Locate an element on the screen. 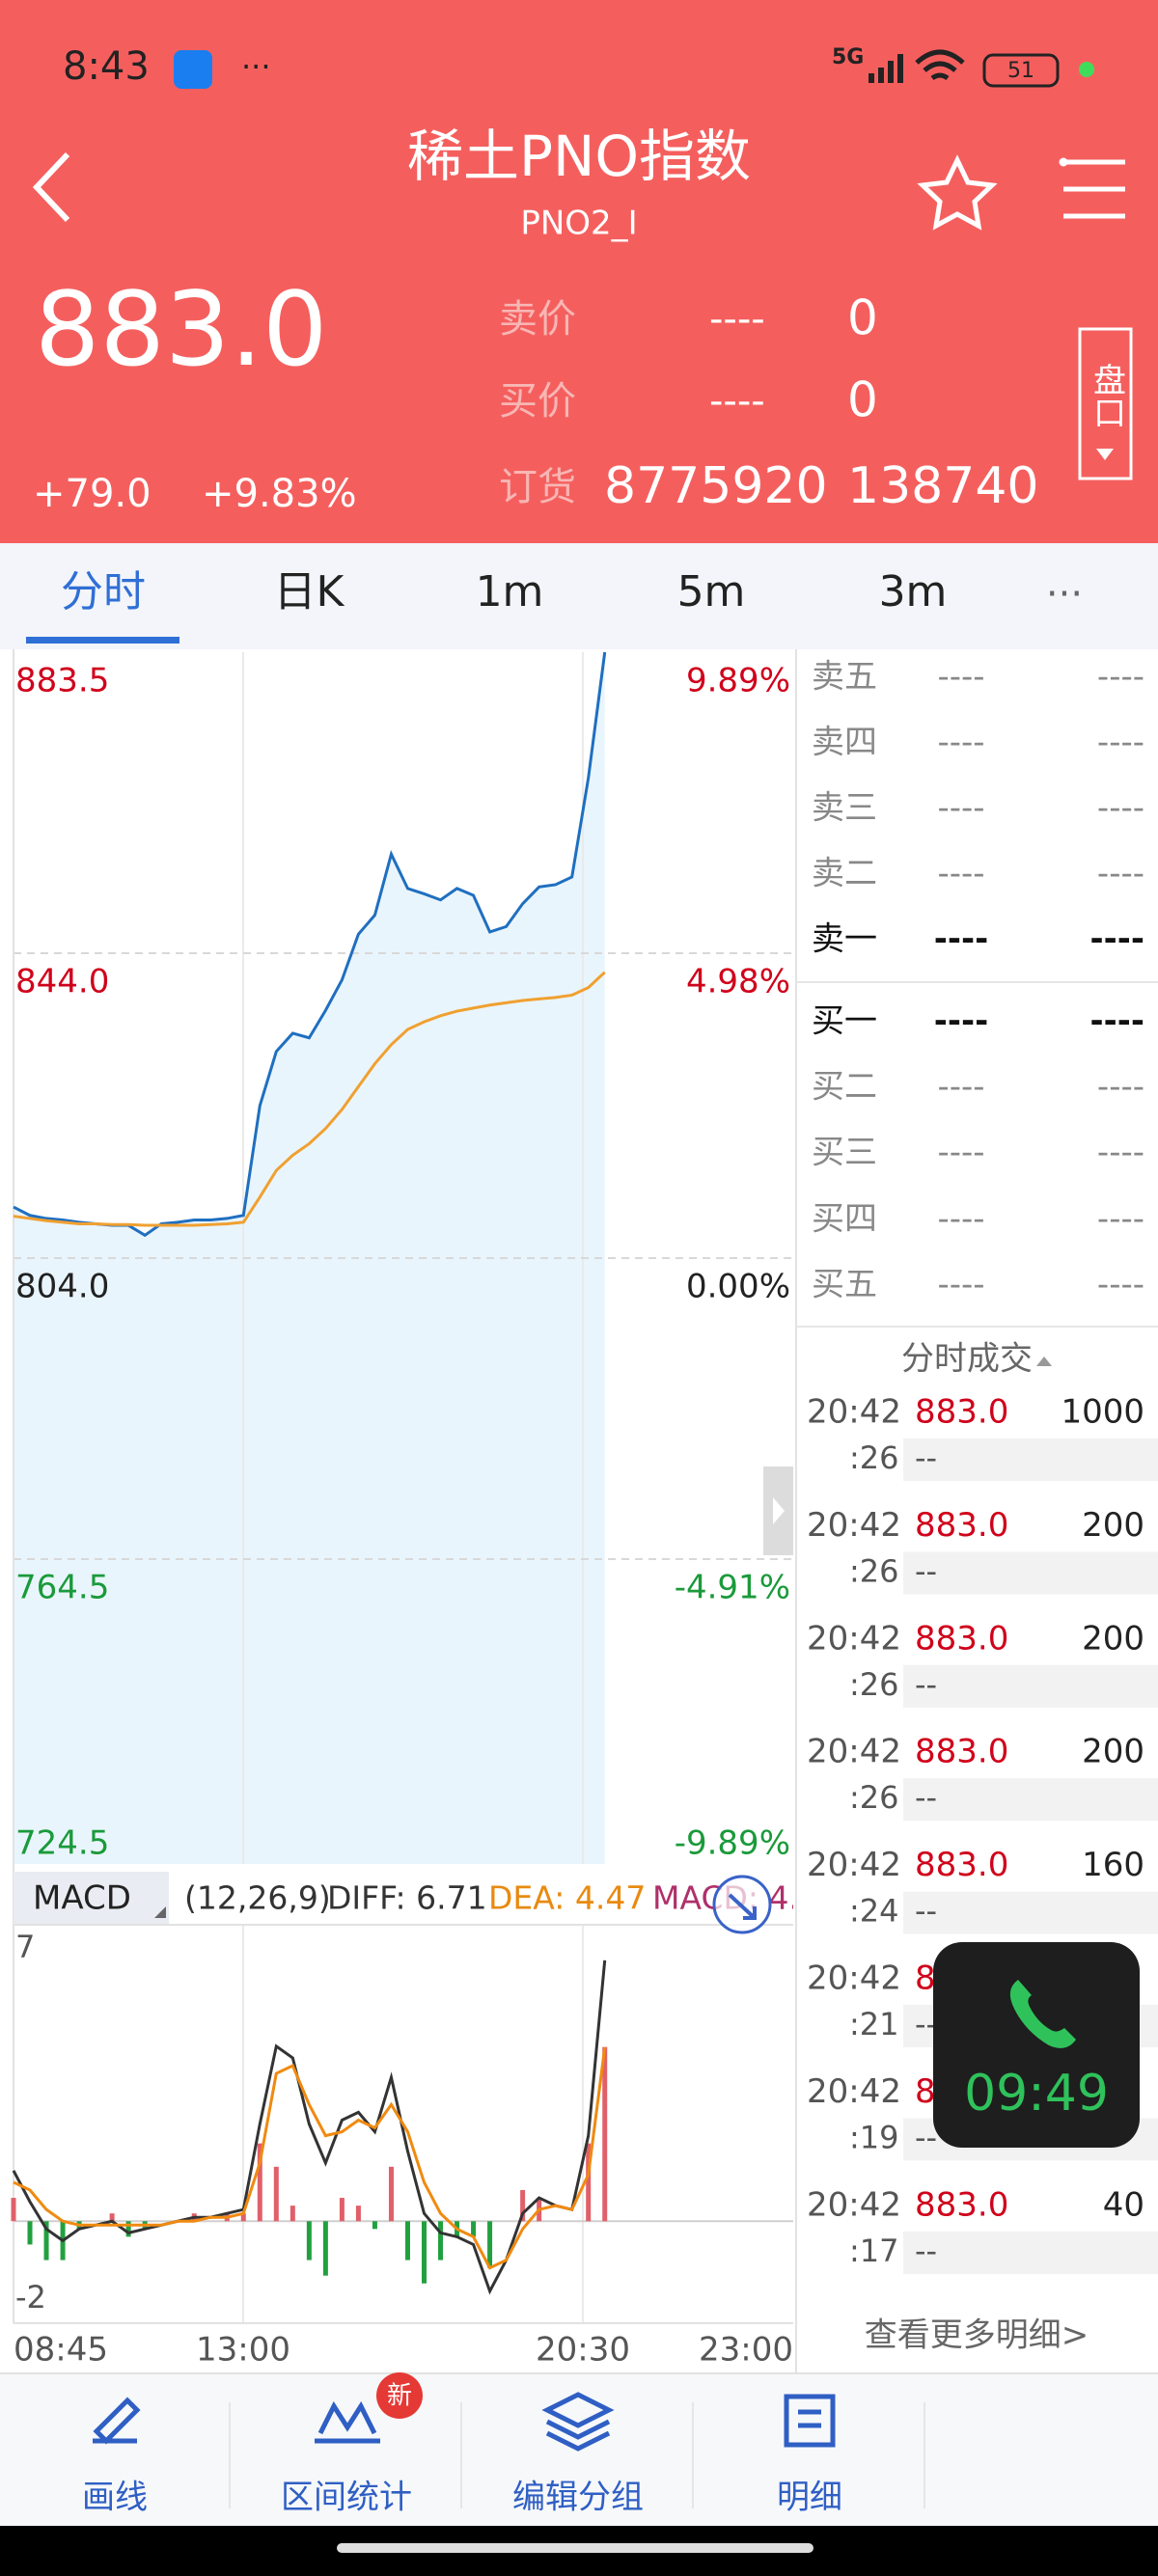  status-more: ··· is located at coordinates (256, 66).